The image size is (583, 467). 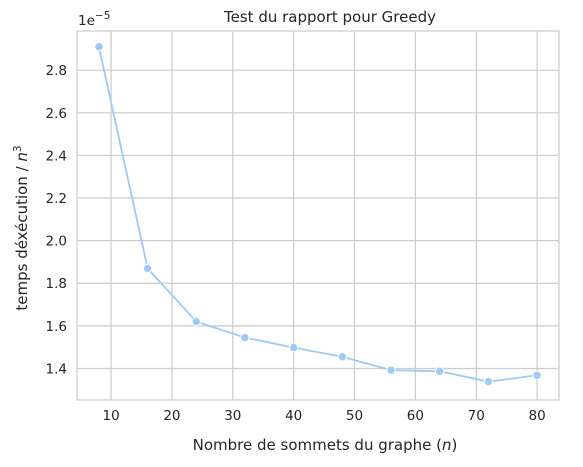 What do you see at coordinates (56, 327) in the screenshot?
I see `y-tick-label: 1.6` at bounding box center [56, 327].